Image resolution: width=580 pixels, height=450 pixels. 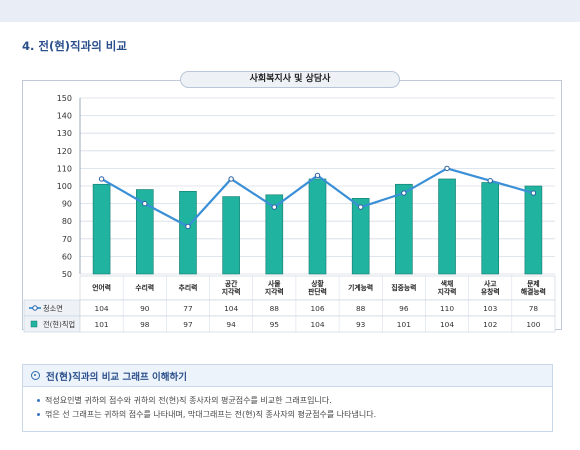 What do you see at coordinates (53, 308) in the screenshot?
I see `legend-label: 청소연` at bounding box center [53, 308].